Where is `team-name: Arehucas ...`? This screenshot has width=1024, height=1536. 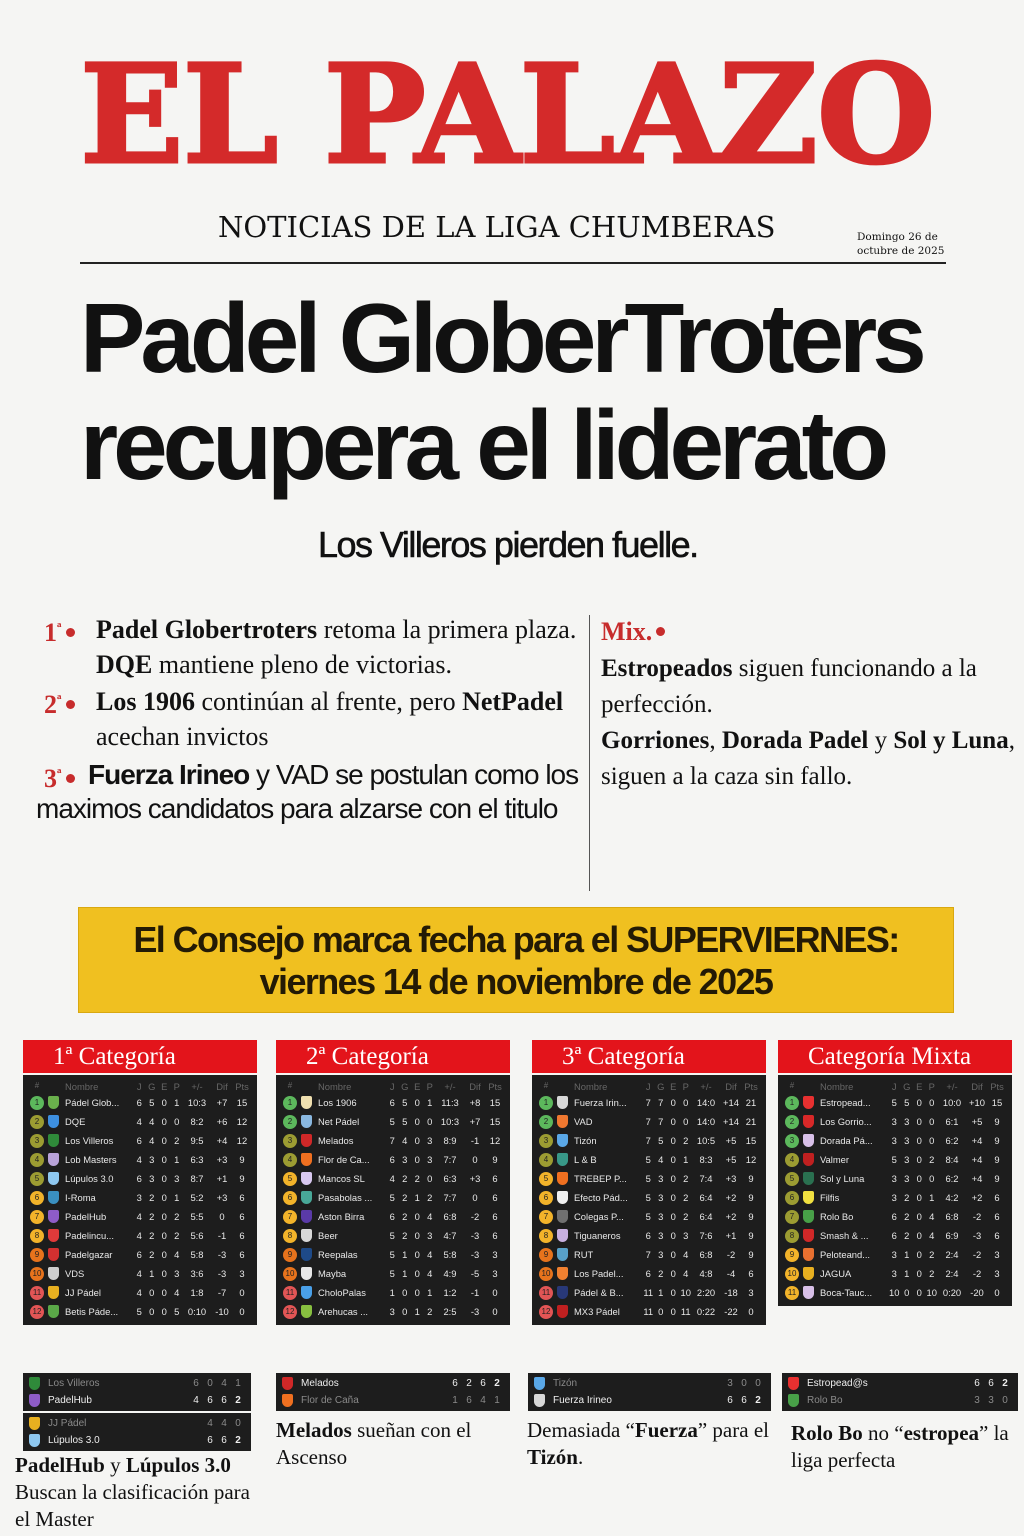 team-name: Arehucas ... is located at coordinates (343, 1311).